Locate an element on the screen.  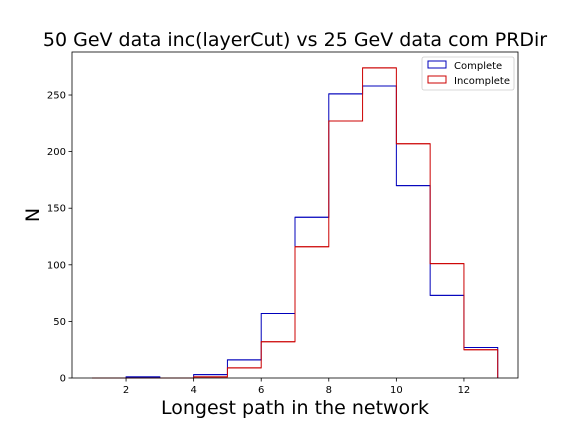
y-tick-label: 250 is located at coordinates (56, 96).